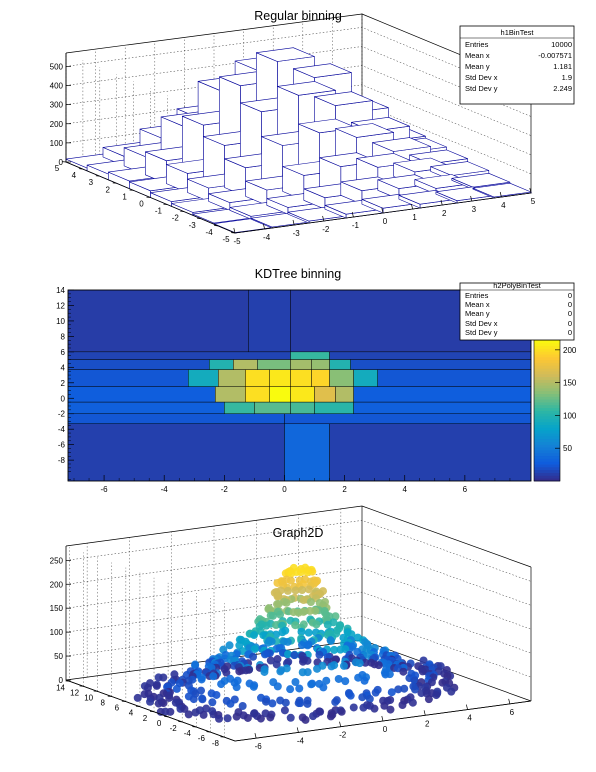  Describe the element at coordinates (465, 489) in the screenshot. I see `x-tick-label: 6` at that location.